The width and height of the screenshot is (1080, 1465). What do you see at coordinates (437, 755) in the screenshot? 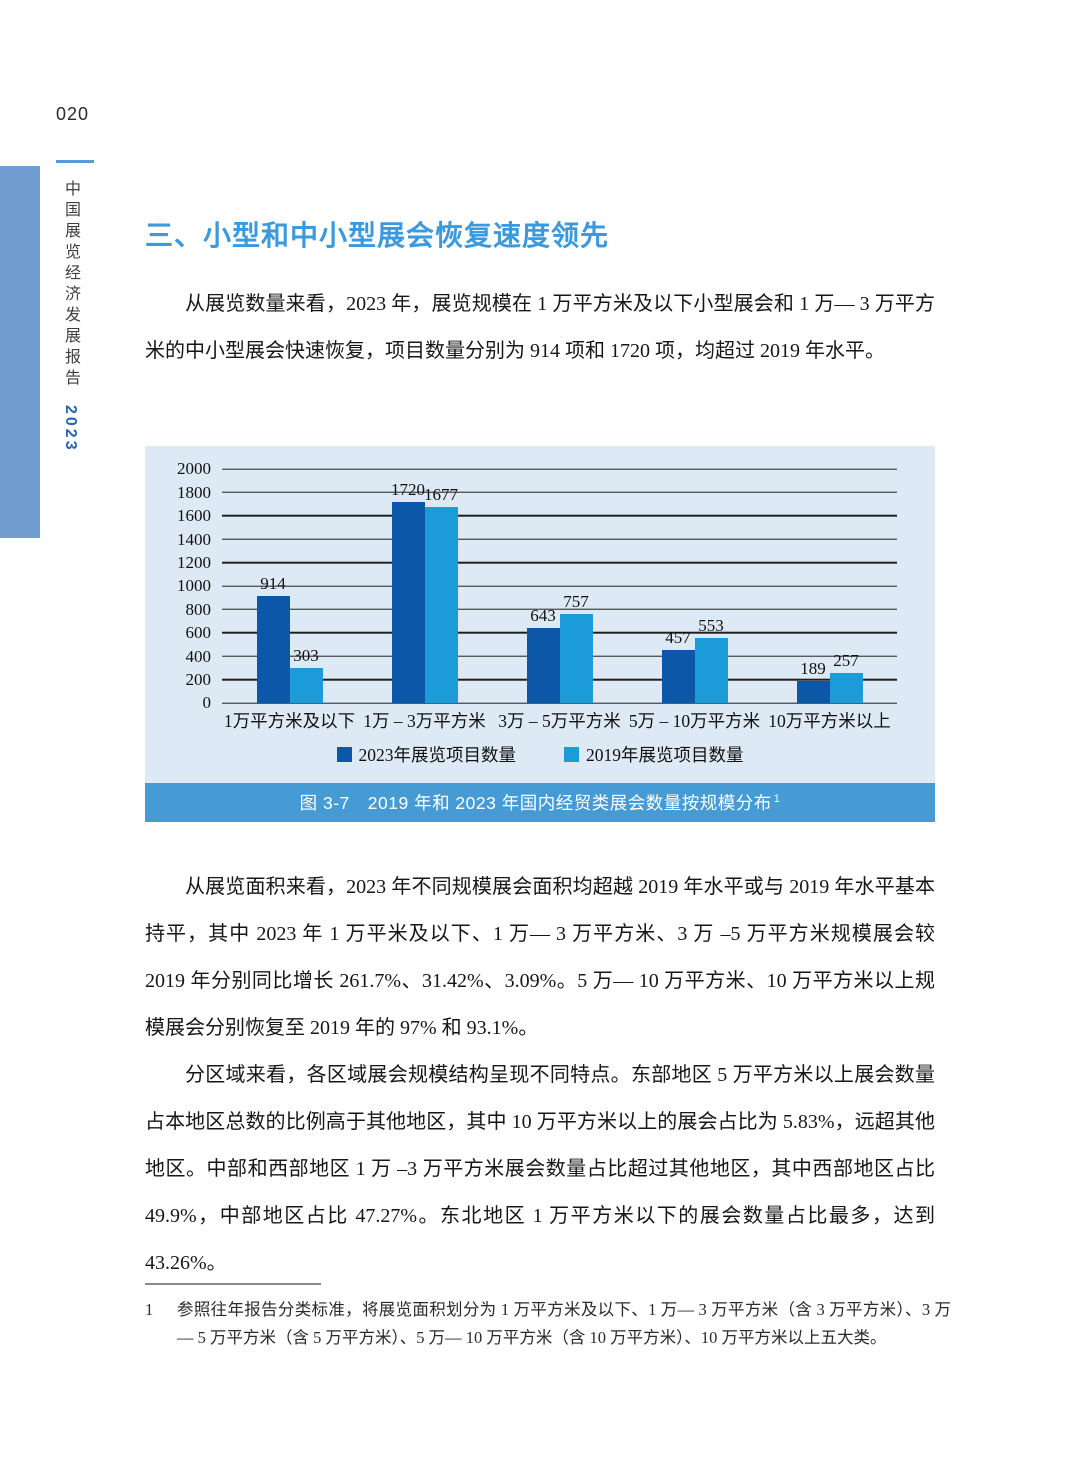
I see `legend-label: 2023年展览项目数量` at bounding box center [437, 755].